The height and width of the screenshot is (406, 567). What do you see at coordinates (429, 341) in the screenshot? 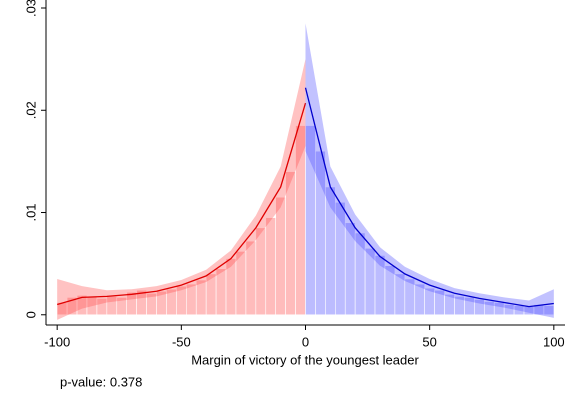
I see `x-tick-label: 50` at bounding box center [429, 341].